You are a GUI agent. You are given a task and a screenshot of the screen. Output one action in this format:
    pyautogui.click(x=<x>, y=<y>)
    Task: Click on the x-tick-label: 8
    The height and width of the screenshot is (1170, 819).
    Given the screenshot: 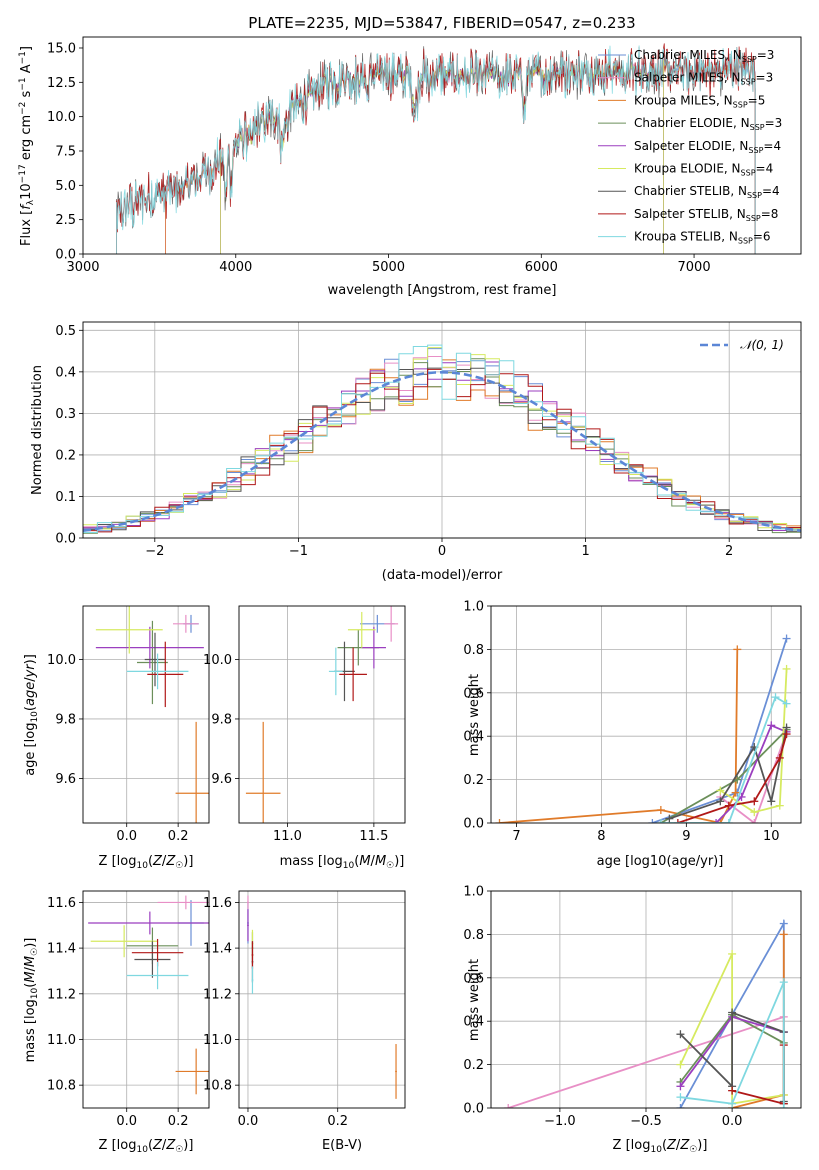 What is the action you would take?
    pyautogui.click(x=601, y=836)
    